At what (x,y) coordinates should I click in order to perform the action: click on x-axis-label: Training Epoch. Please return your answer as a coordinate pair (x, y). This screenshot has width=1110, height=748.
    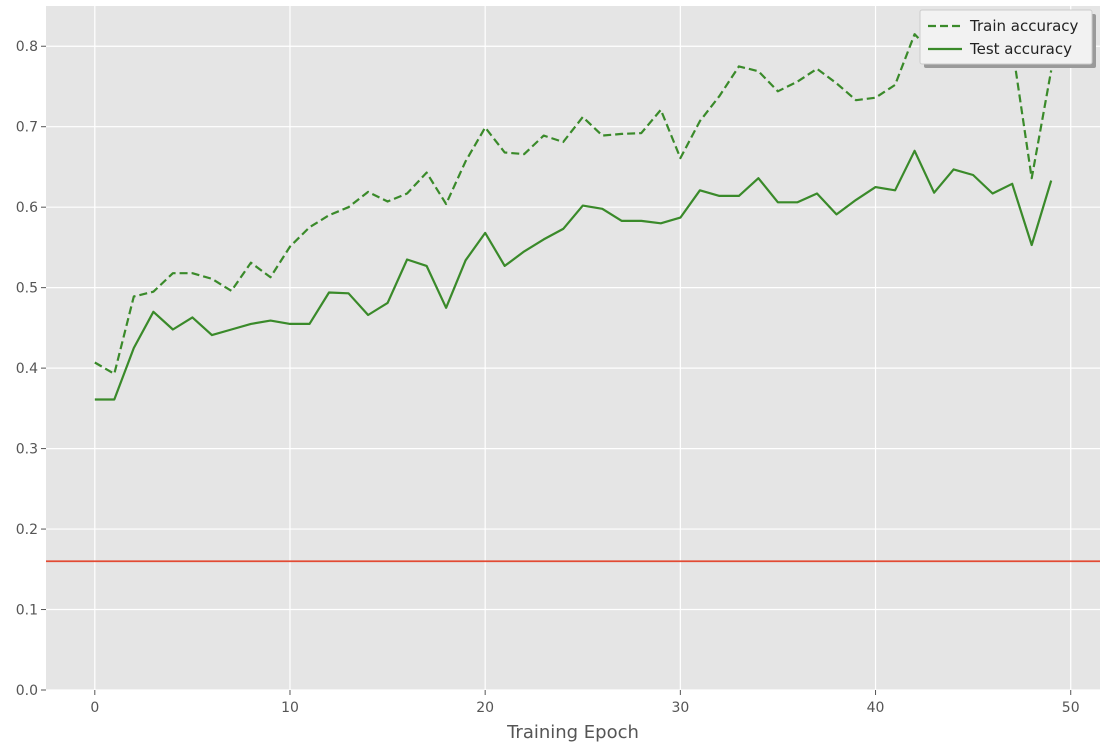
    Looking at the image, I should click on (572, 732).